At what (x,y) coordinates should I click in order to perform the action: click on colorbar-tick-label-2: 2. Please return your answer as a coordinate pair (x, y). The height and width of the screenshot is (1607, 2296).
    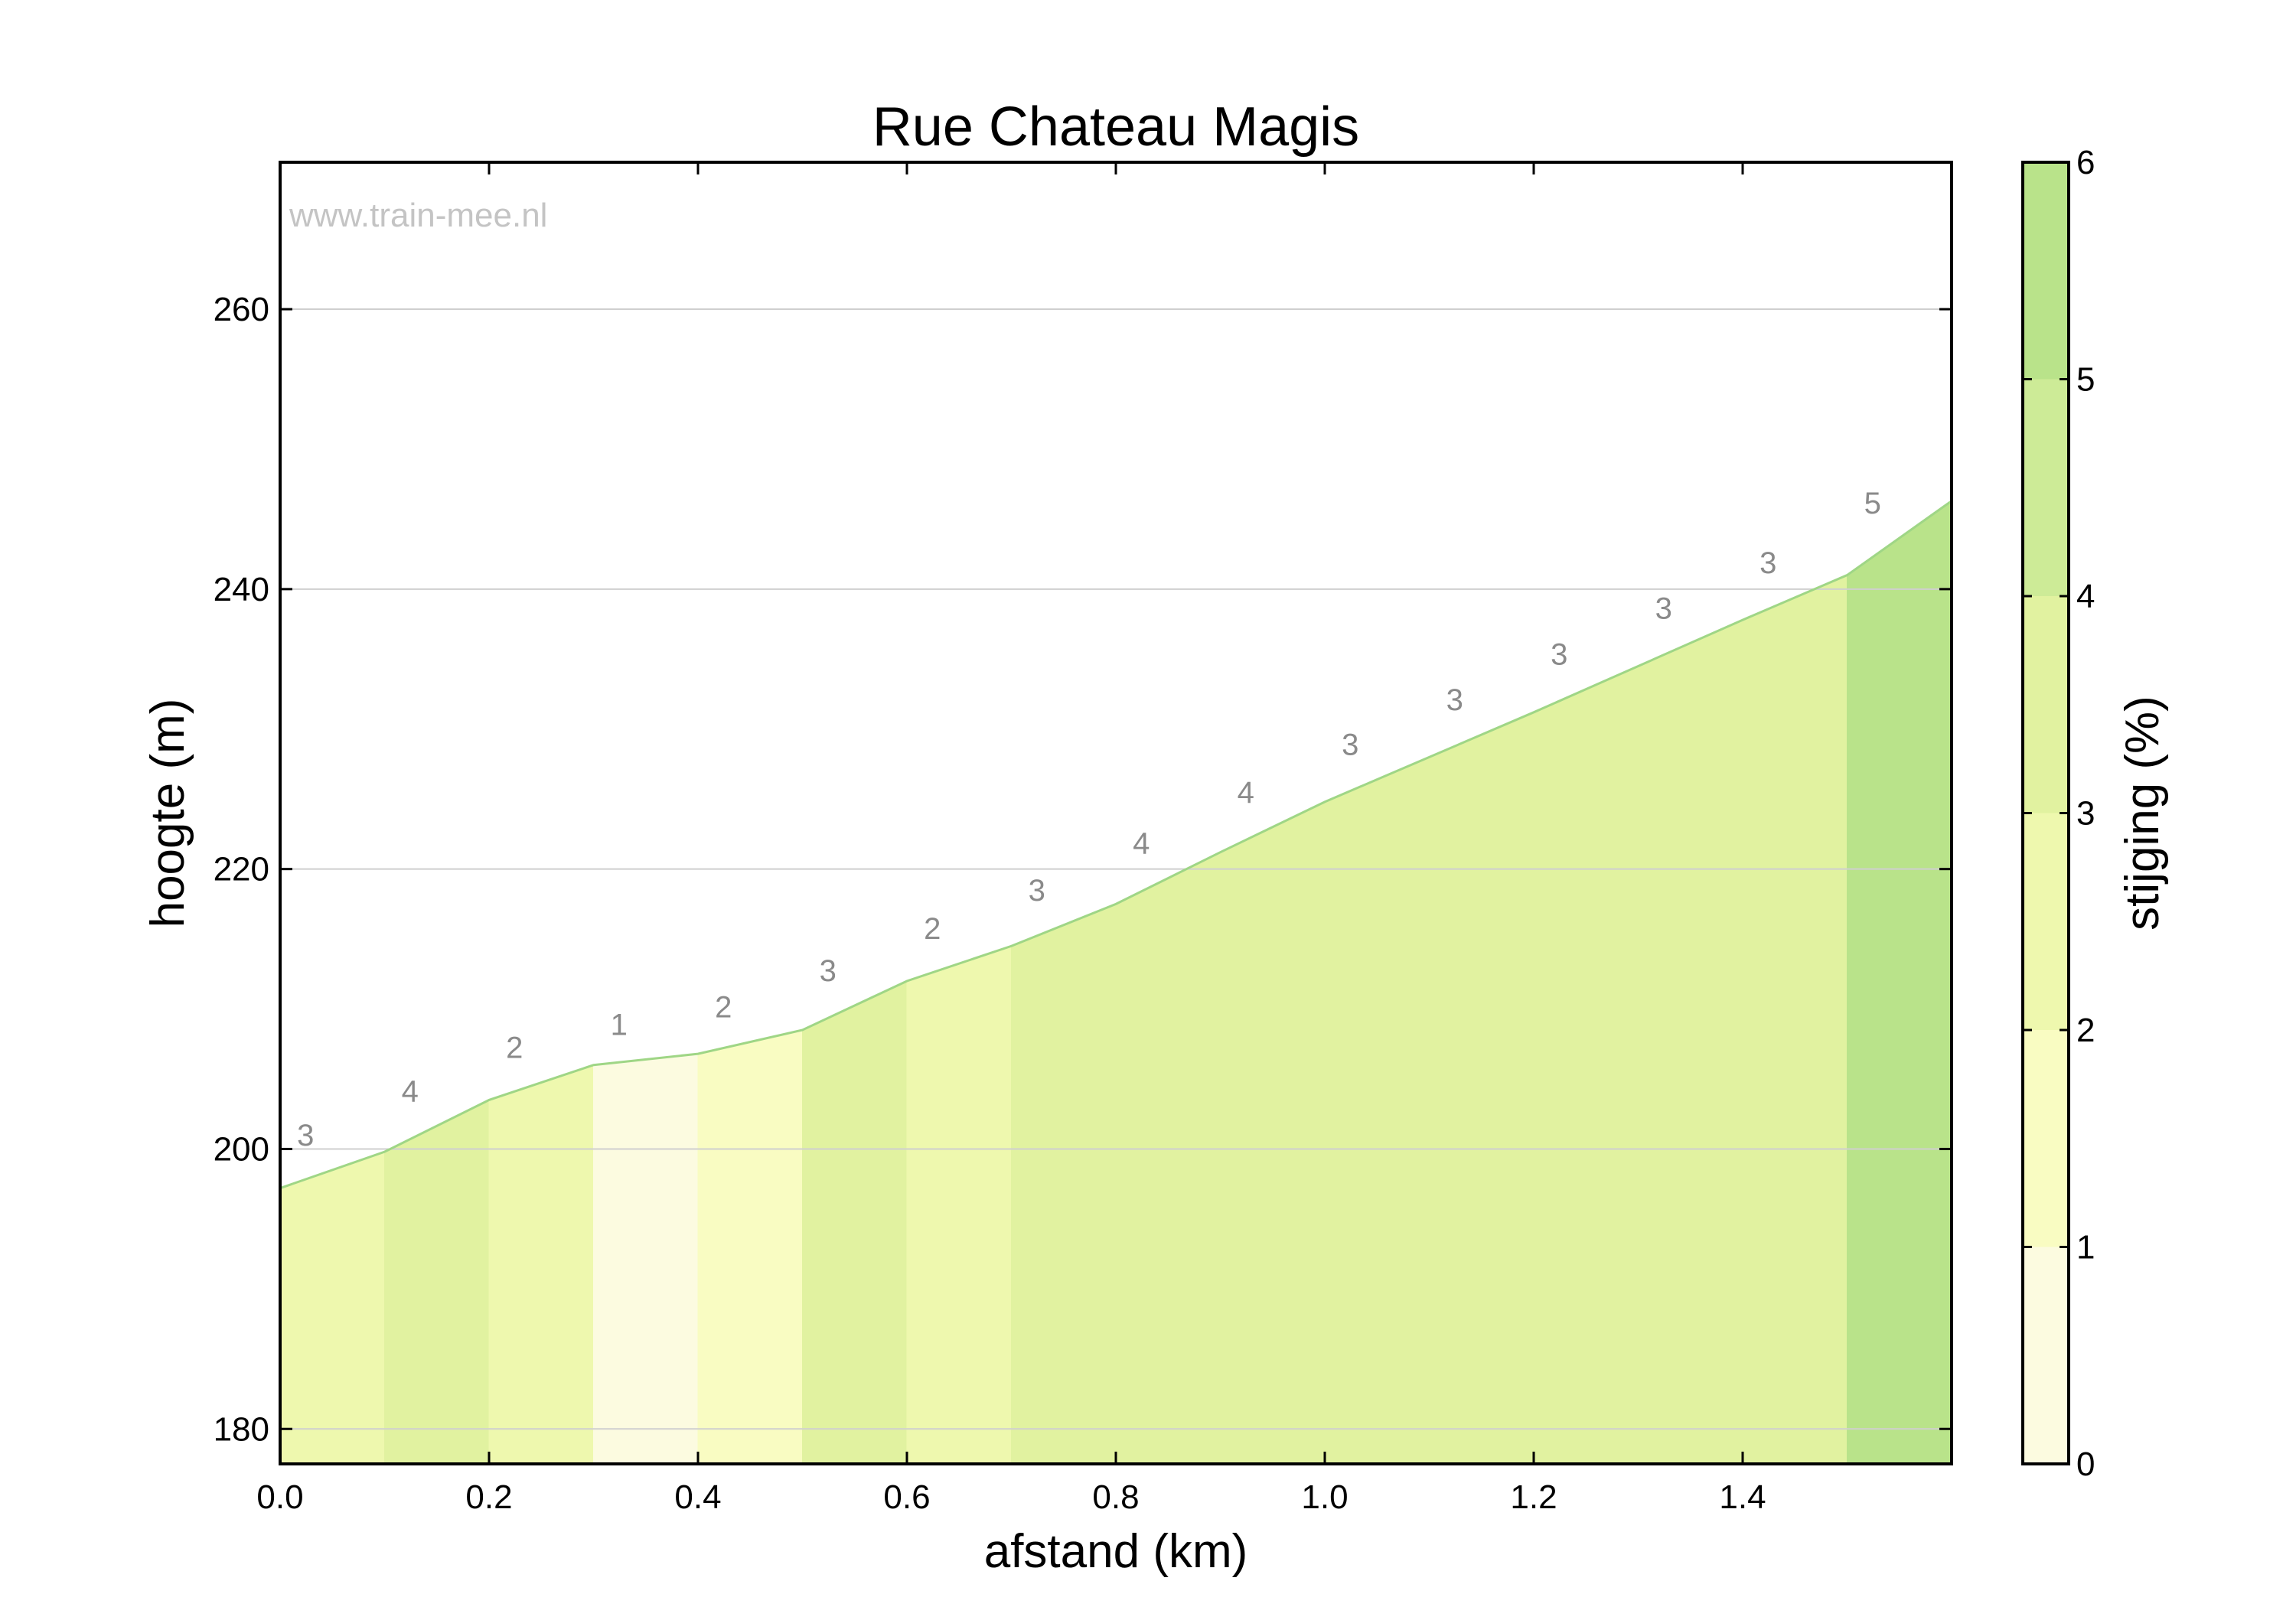
    Looking at the image, I should click on (2085, 1030).